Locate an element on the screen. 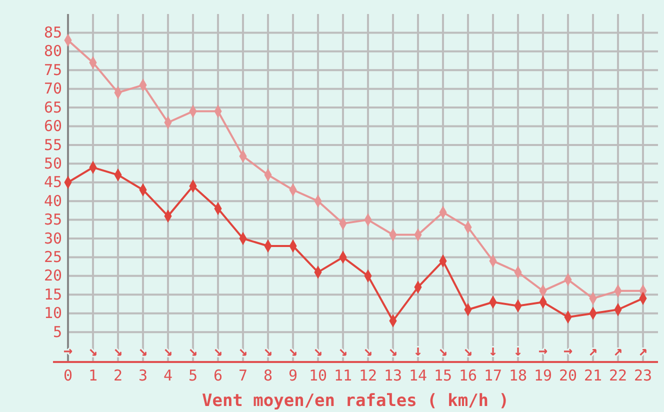 This screenshot has height=412, width=664. y-tick-label: 50 is located at coordinates (53, 163).